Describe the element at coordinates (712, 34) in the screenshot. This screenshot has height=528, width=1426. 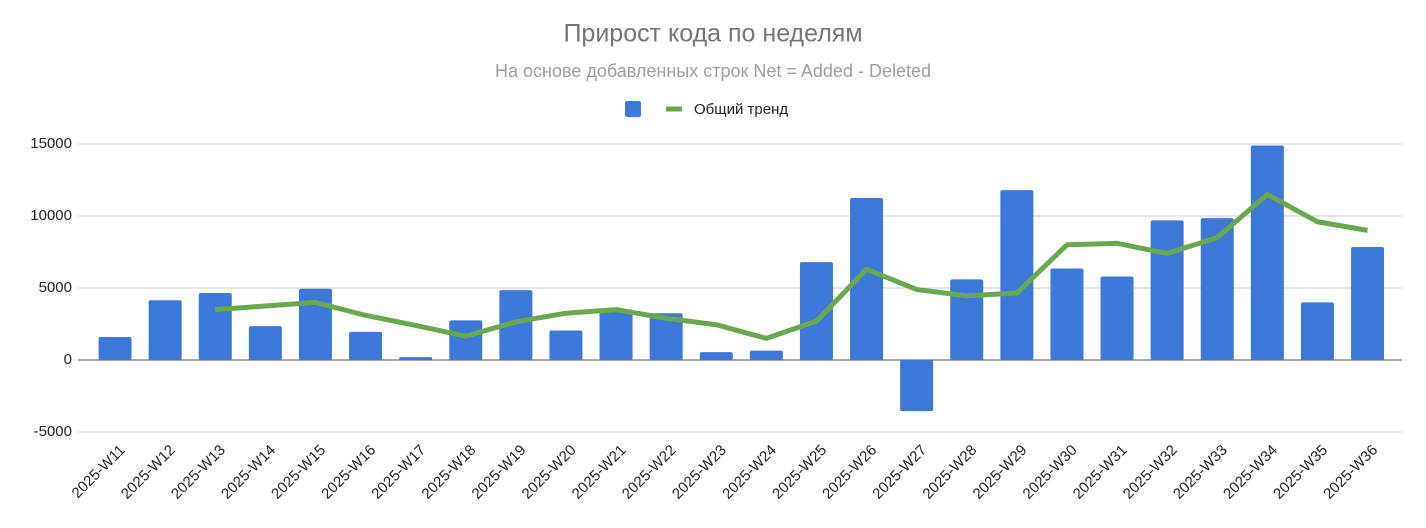
I see `chart-title: Прирост кода по неделям` at that location.